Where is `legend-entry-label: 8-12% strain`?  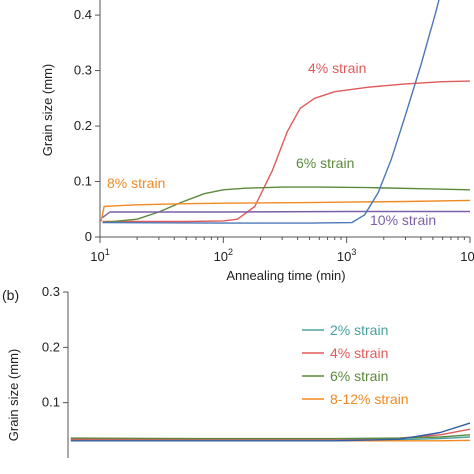
legend-entry-label: 8-12% strain is located at coordinates (369, 399).